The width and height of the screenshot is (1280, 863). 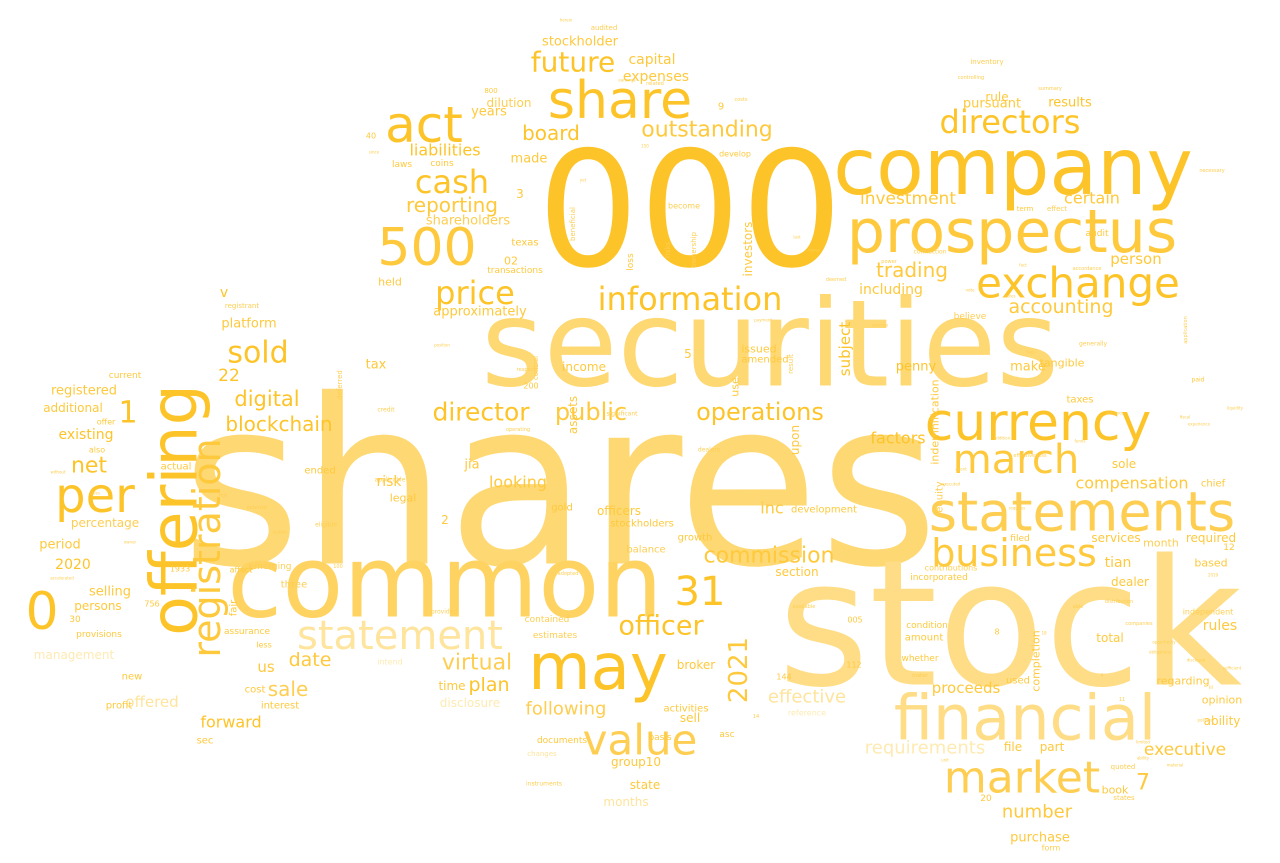 What do you see at coordinates (1196, 660) in the screenshot?
I see `word-disclosed: disclosed` at bounding box center [1196, 660].